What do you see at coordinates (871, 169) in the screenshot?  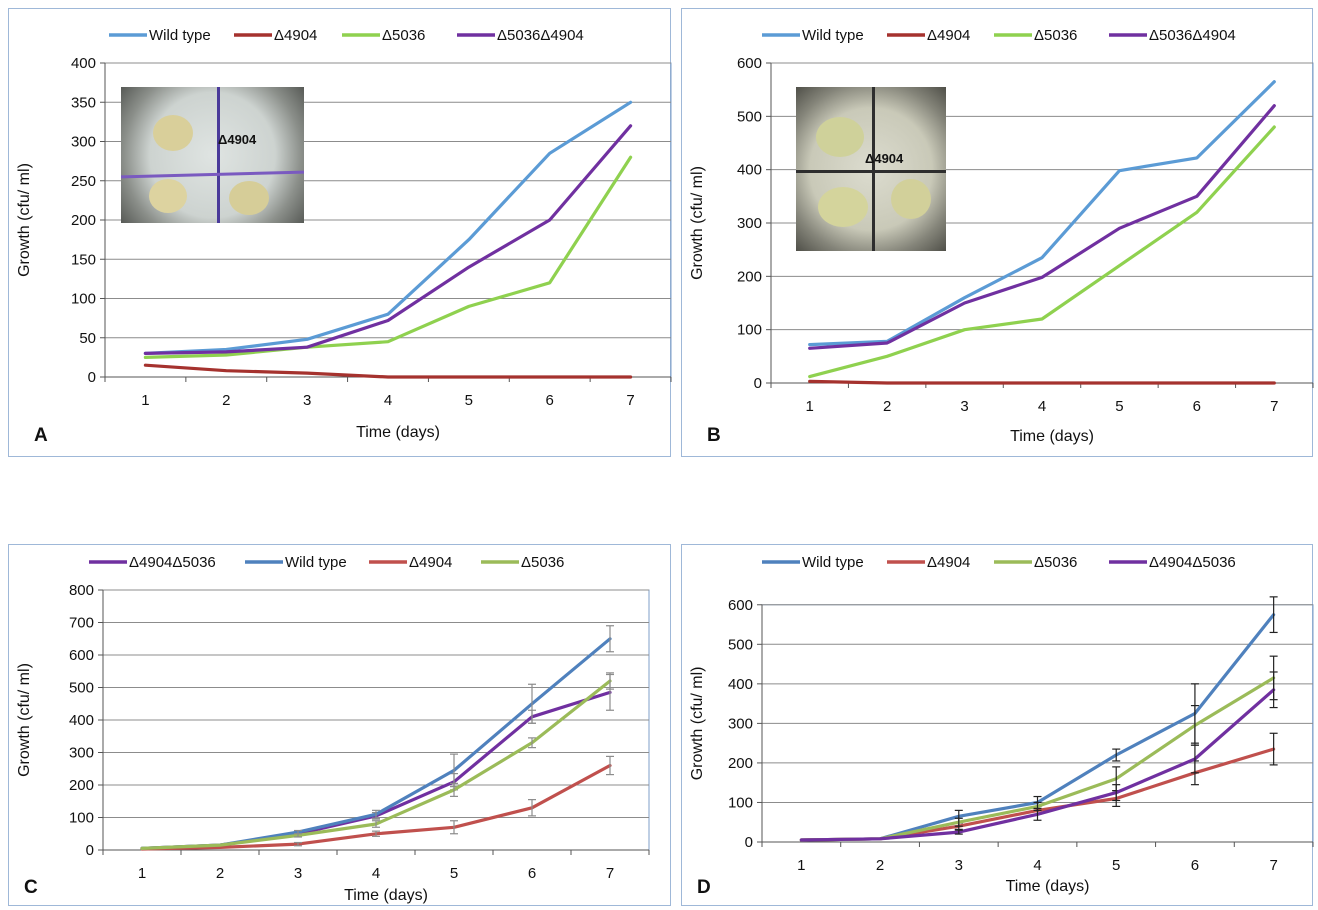 I see `plate-photo-b: Δ4904` at bounding box center [871, 169].